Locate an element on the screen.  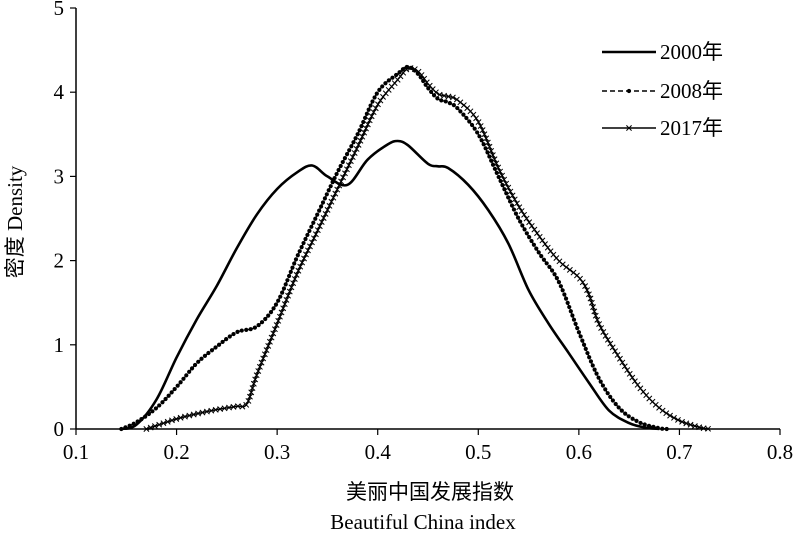
x-tick-label: 0.7 is located at coordinates (679, 452).